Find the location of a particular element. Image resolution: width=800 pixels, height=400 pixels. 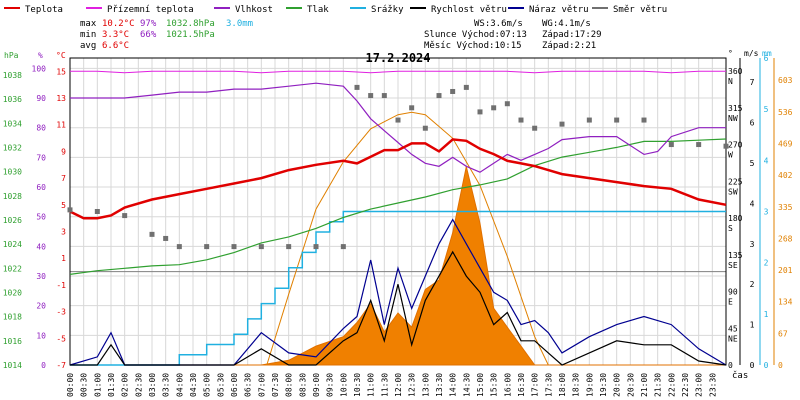

info-moon-set: Západ:2:21 is located at coordinates (569, 46).